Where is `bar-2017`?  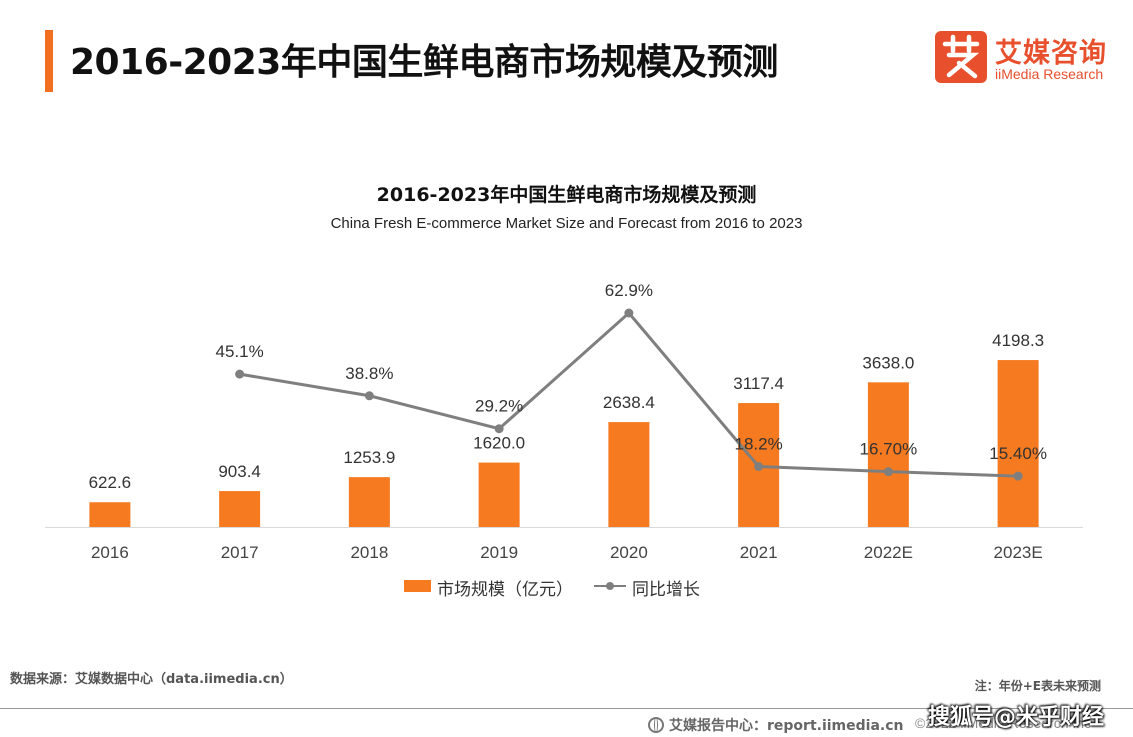
bar-2017 is located at coordinates (240, 509).